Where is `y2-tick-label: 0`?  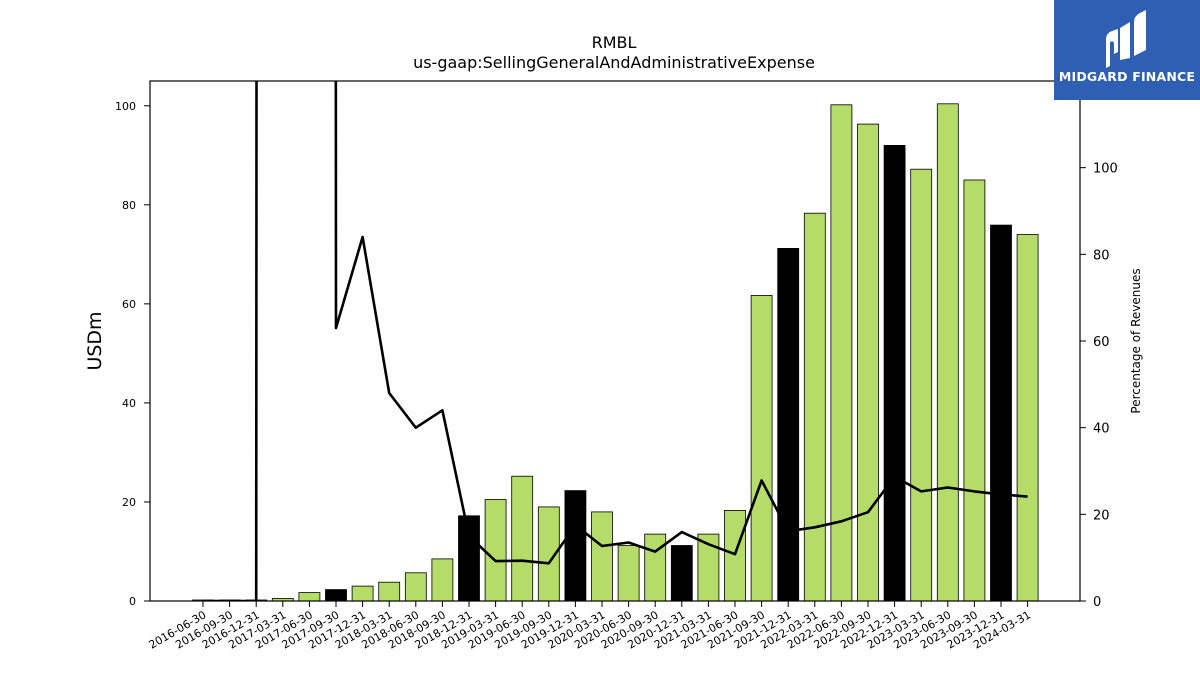
y2-tick-label: 0 is located at coordinates (1097, 602).